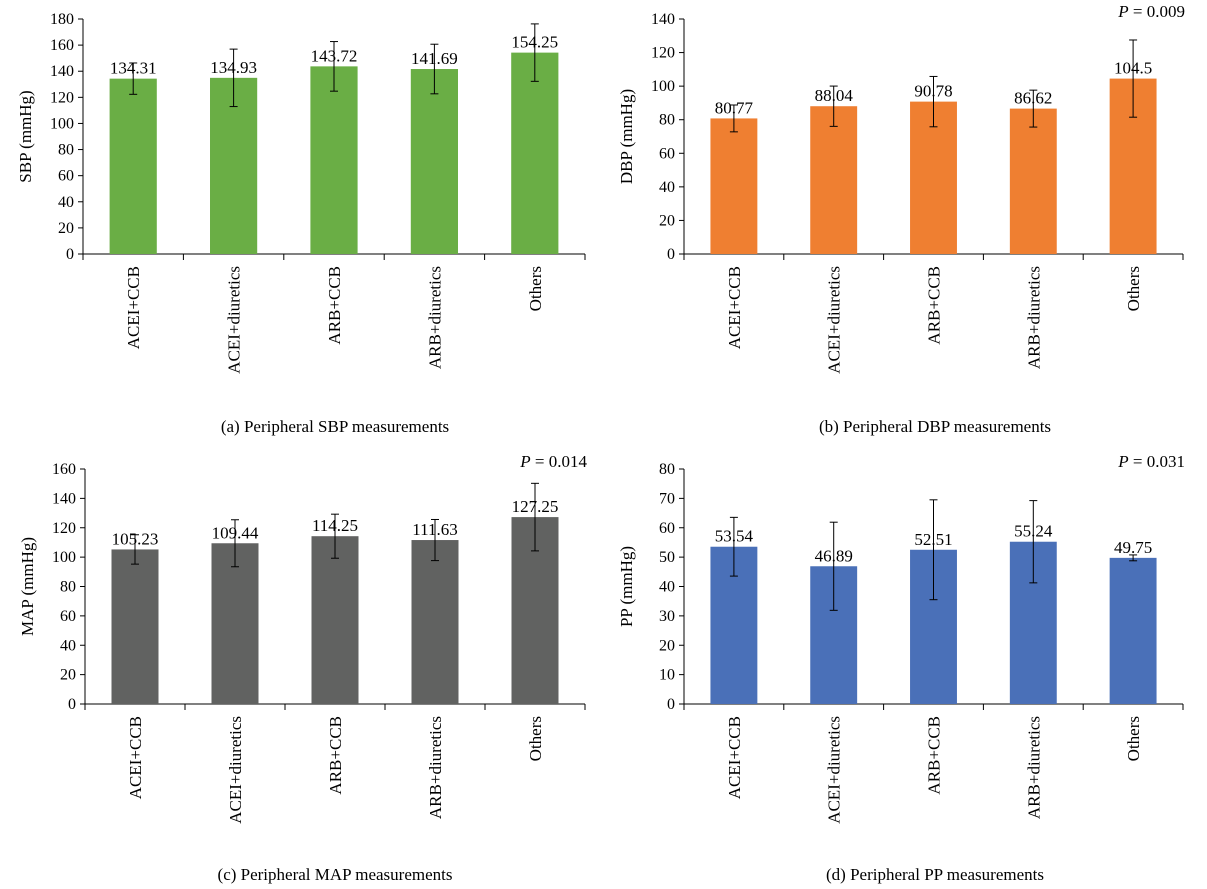 The width and height of the screenshot is (1207, 889). What do you see at coordinates (233, 67) in the screenshot?
I see `data-label: 134.93` at bounding box center [233, 67].